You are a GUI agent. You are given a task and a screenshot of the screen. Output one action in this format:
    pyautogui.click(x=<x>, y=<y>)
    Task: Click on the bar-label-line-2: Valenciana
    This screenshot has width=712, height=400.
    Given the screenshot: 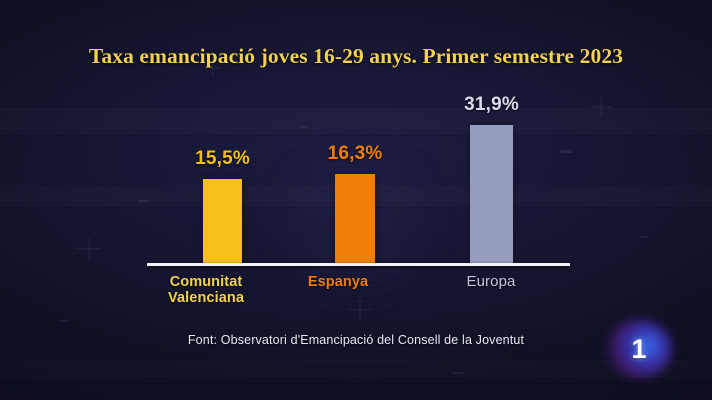 What is the action you would take?
    pyautogui.click(x=206, y=298)
    